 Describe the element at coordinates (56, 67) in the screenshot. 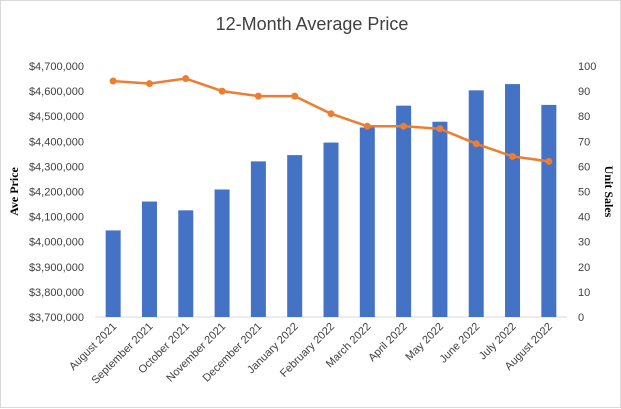

I see `y-tick-label: $4,700,000` at that location.